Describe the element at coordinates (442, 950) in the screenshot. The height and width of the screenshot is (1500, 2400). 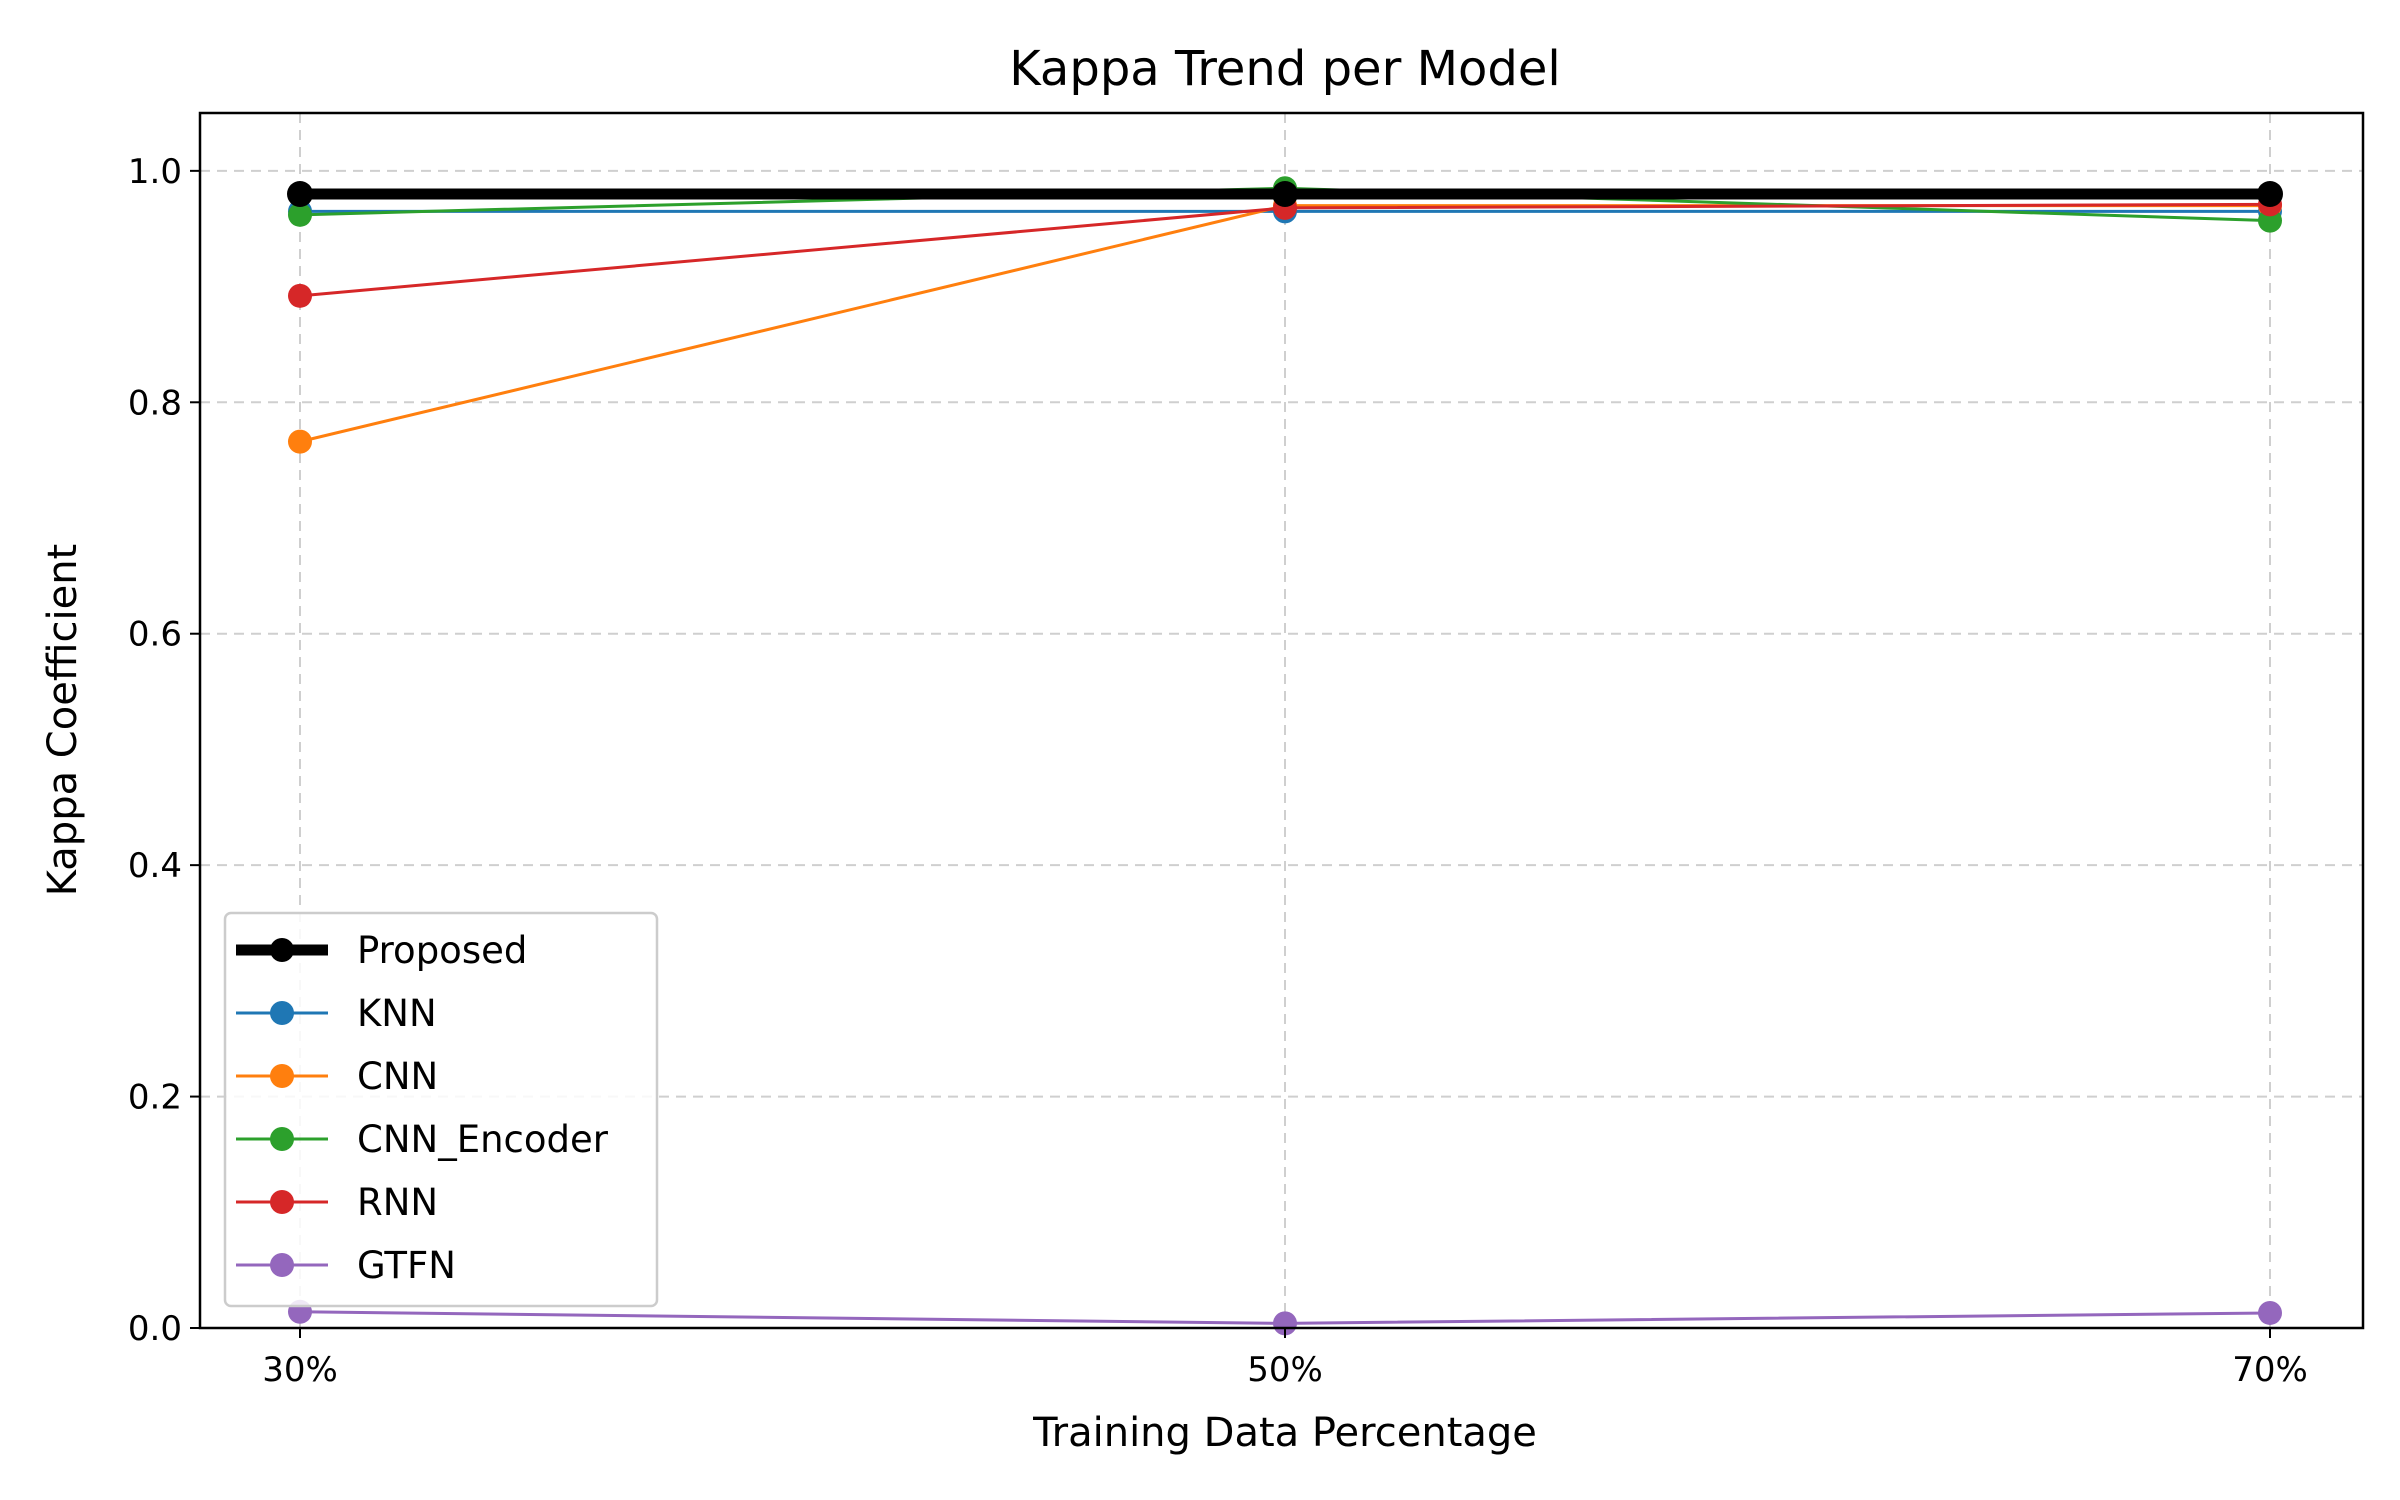
I see `legend-label: Proposed` at that location.